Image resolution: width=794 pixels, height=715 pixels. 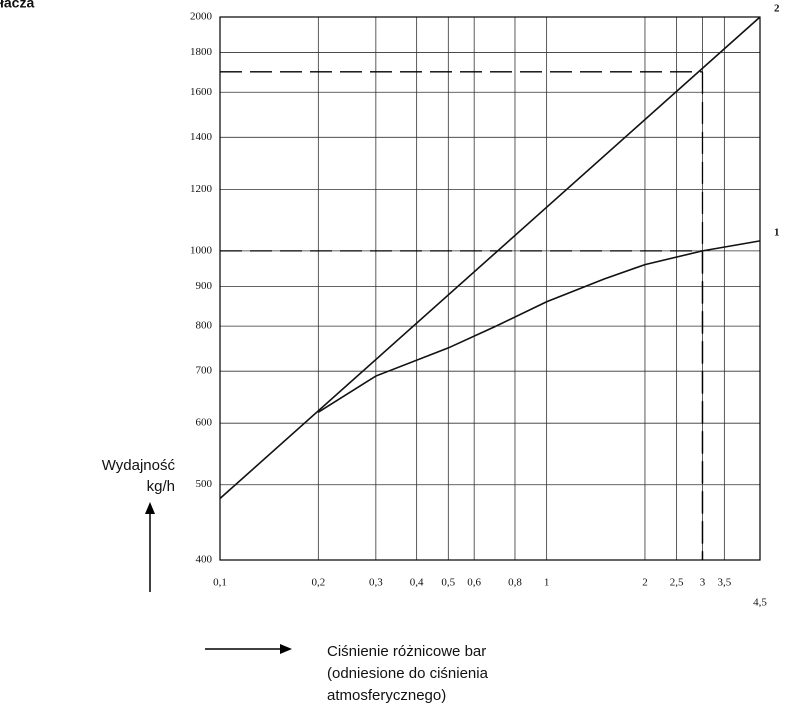 I want to click on x-tick-label: 0,8, so click(x=515, y=583).